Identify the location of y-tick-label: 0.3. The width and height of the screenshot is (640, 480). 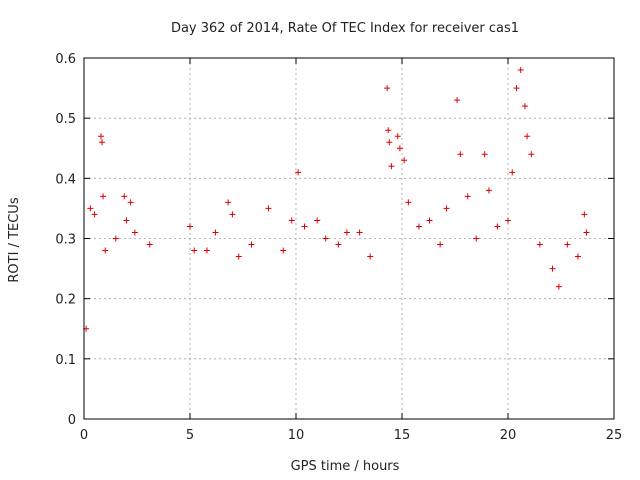
(65, 240).